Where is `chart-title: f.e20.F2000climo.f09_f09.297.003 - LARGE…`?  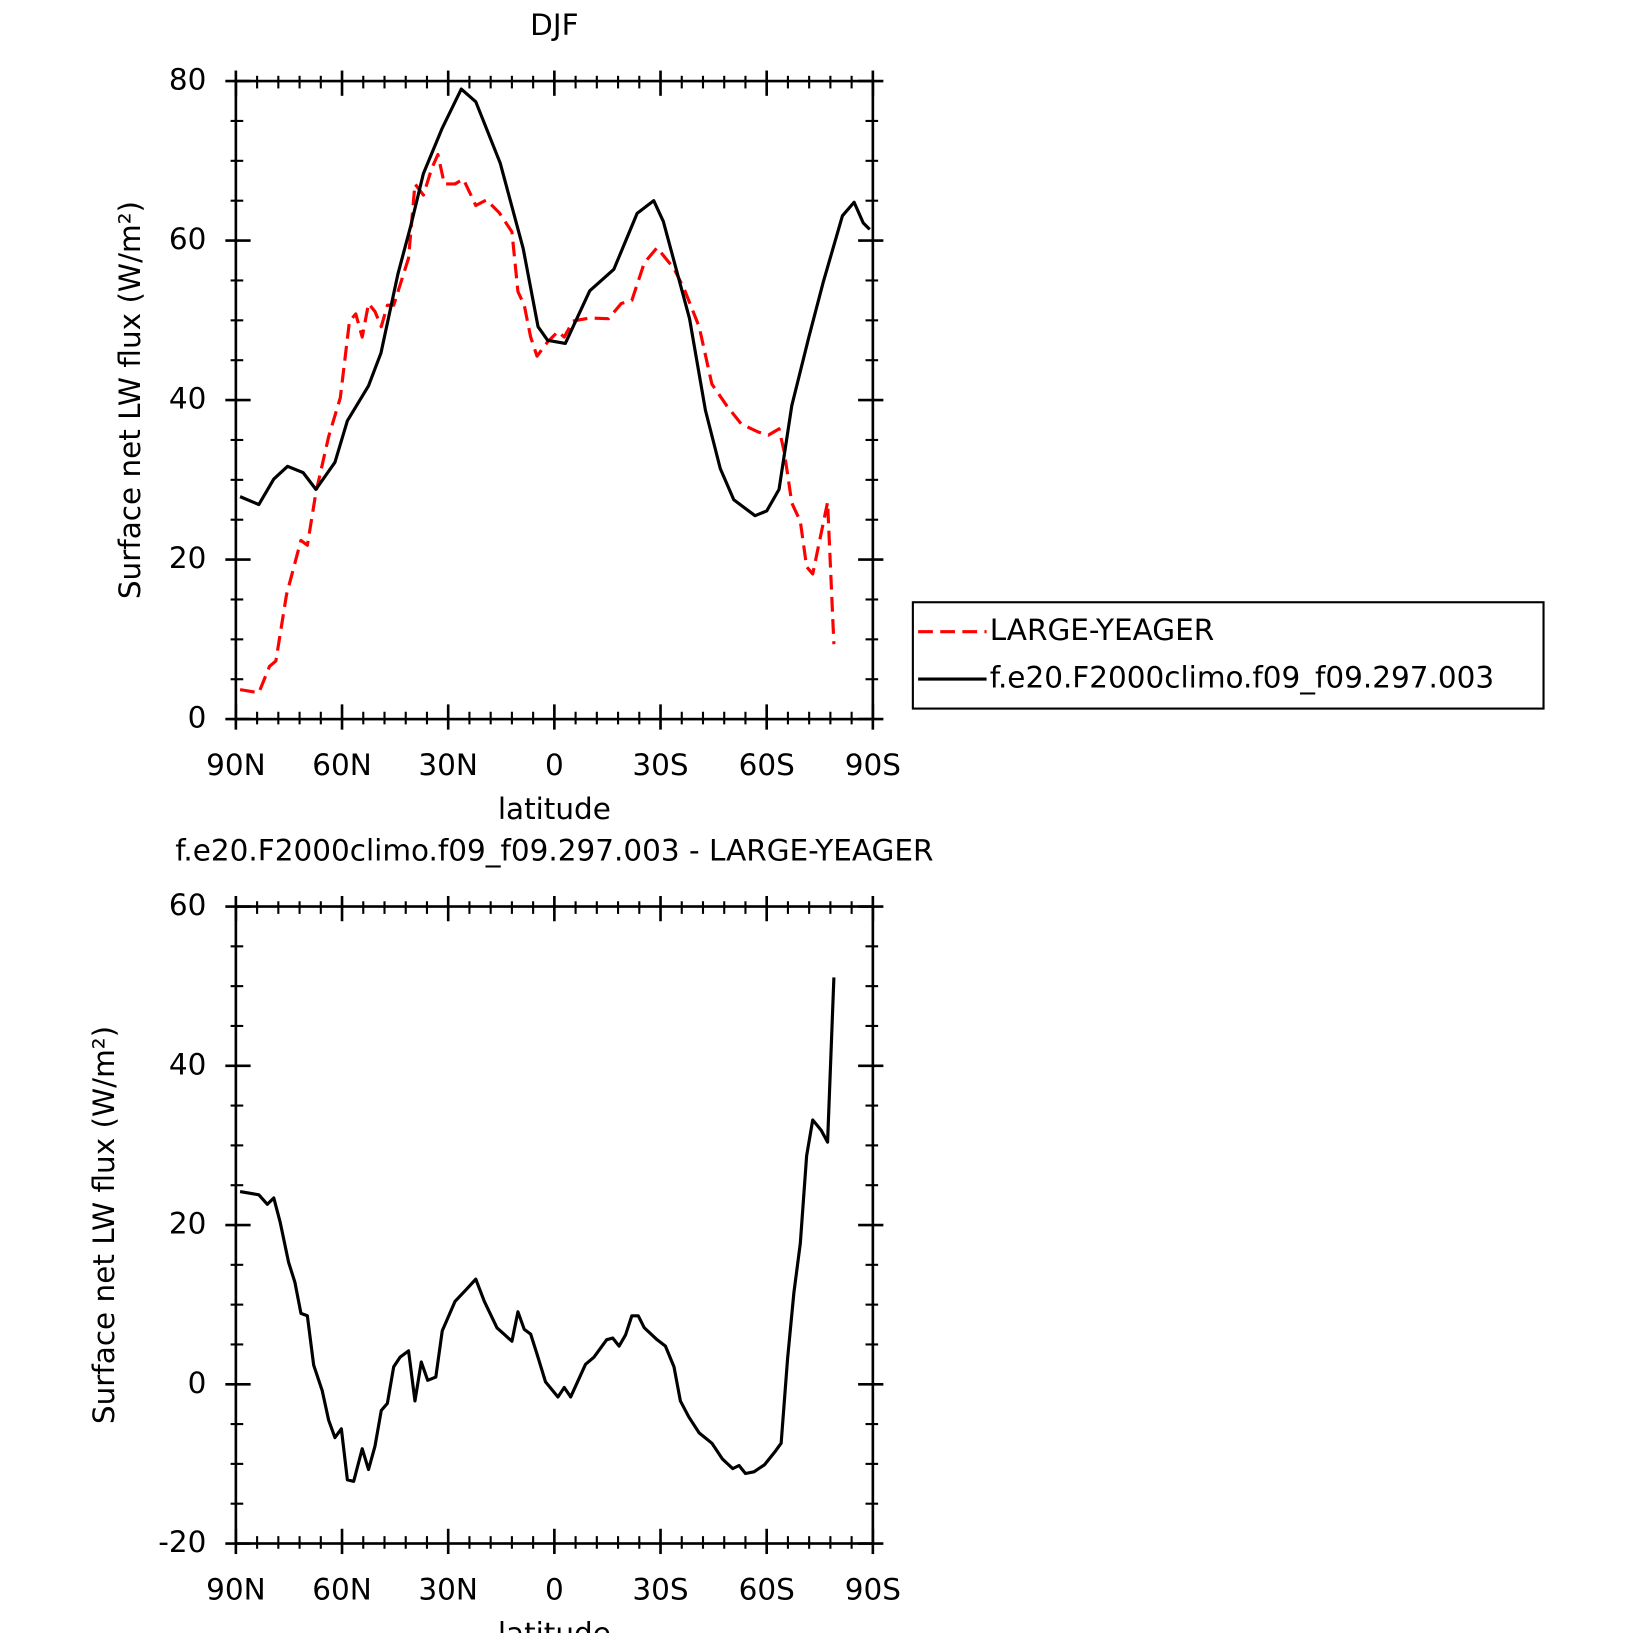 chart-title: f.e20.F2000climo.f09_f09.297.003 - LARGE… is located at coordinates (554, 850).